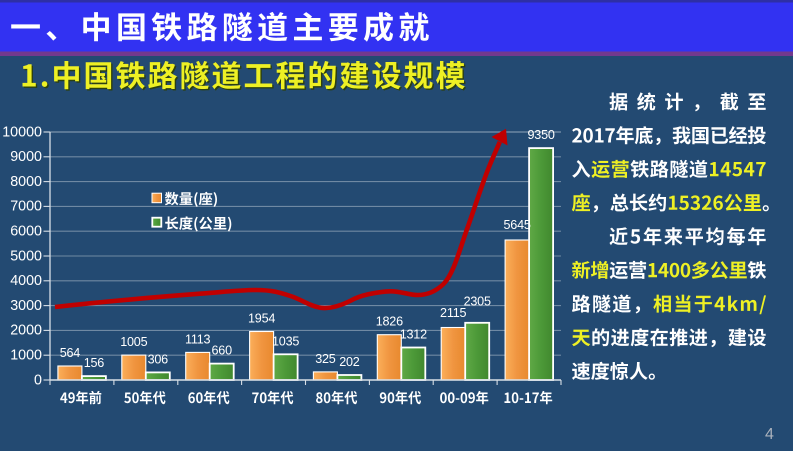 The height and width of the screenshot is (451, 793). I want to click on svg-text: 1954, so click(261, 319).